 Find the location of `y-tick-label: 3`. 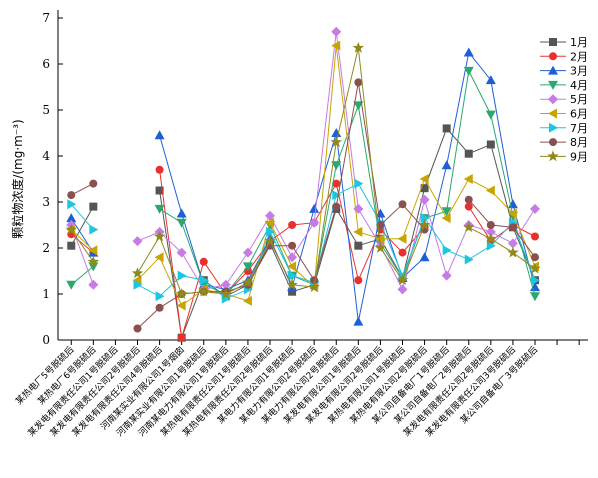

y-tick-label: 3 is located at coordinates (46, 202).